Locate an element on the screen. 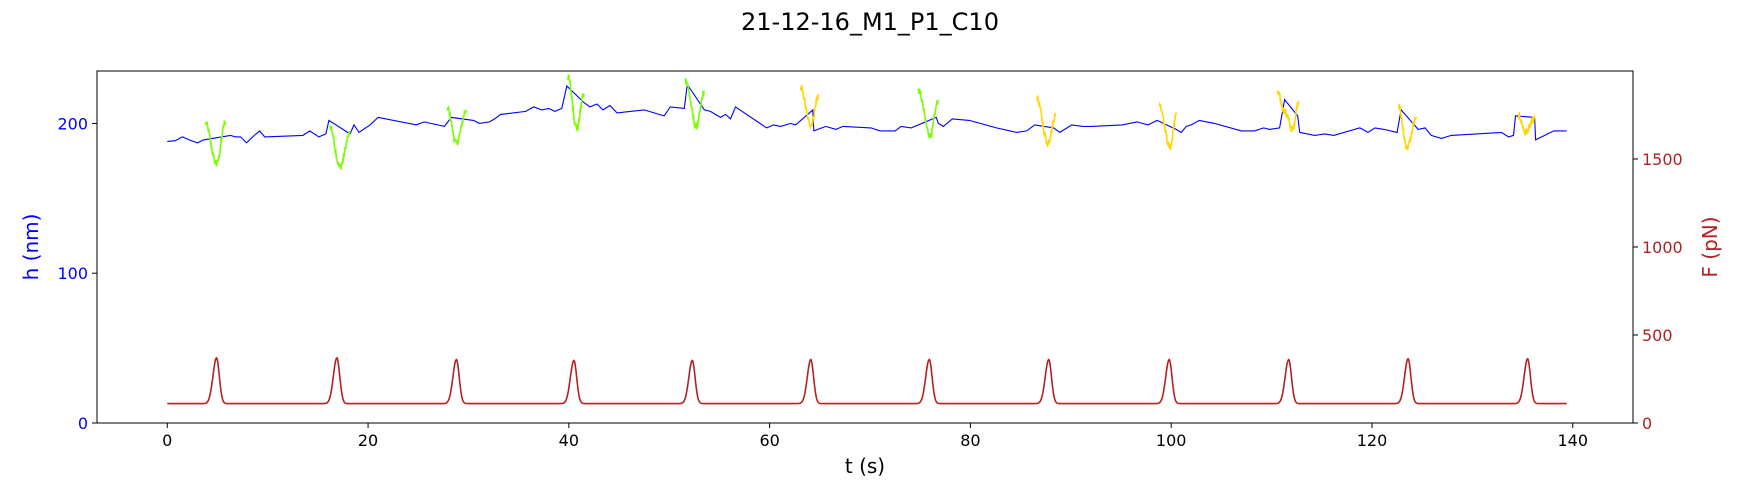  y-right-tick-label: 0 is located at coordinates (1647, 423).